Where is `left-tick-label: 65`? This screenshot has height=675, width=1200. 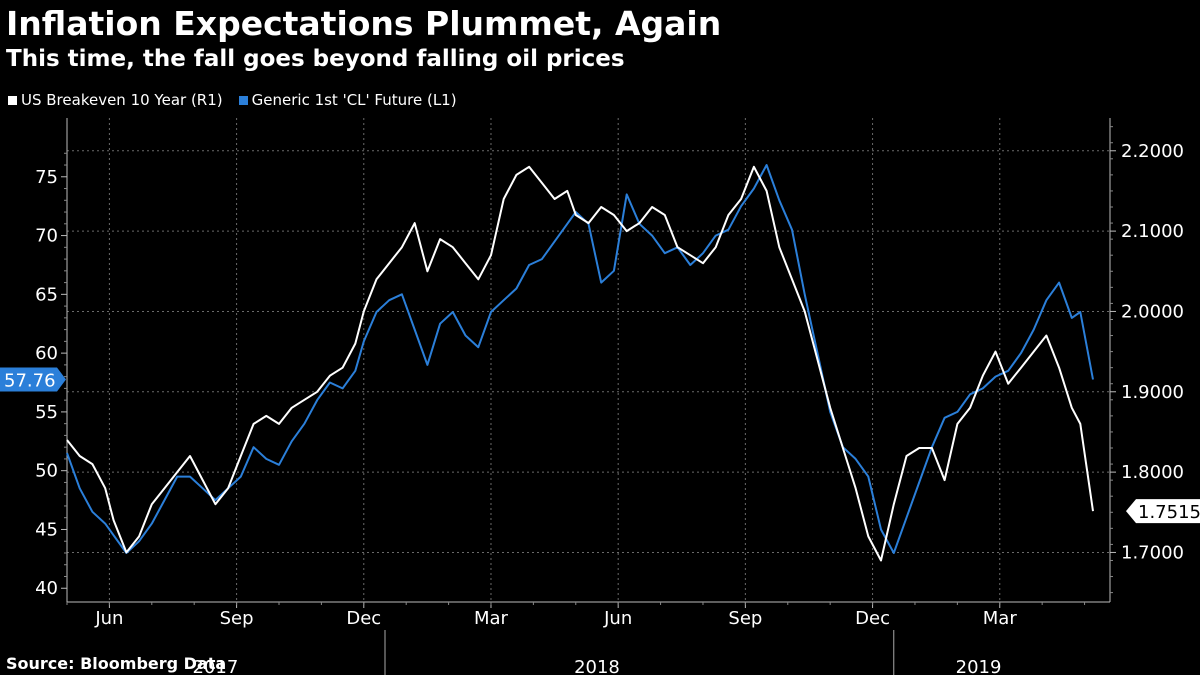 left-tick-label: 65 is located at coordinates (46, 294).